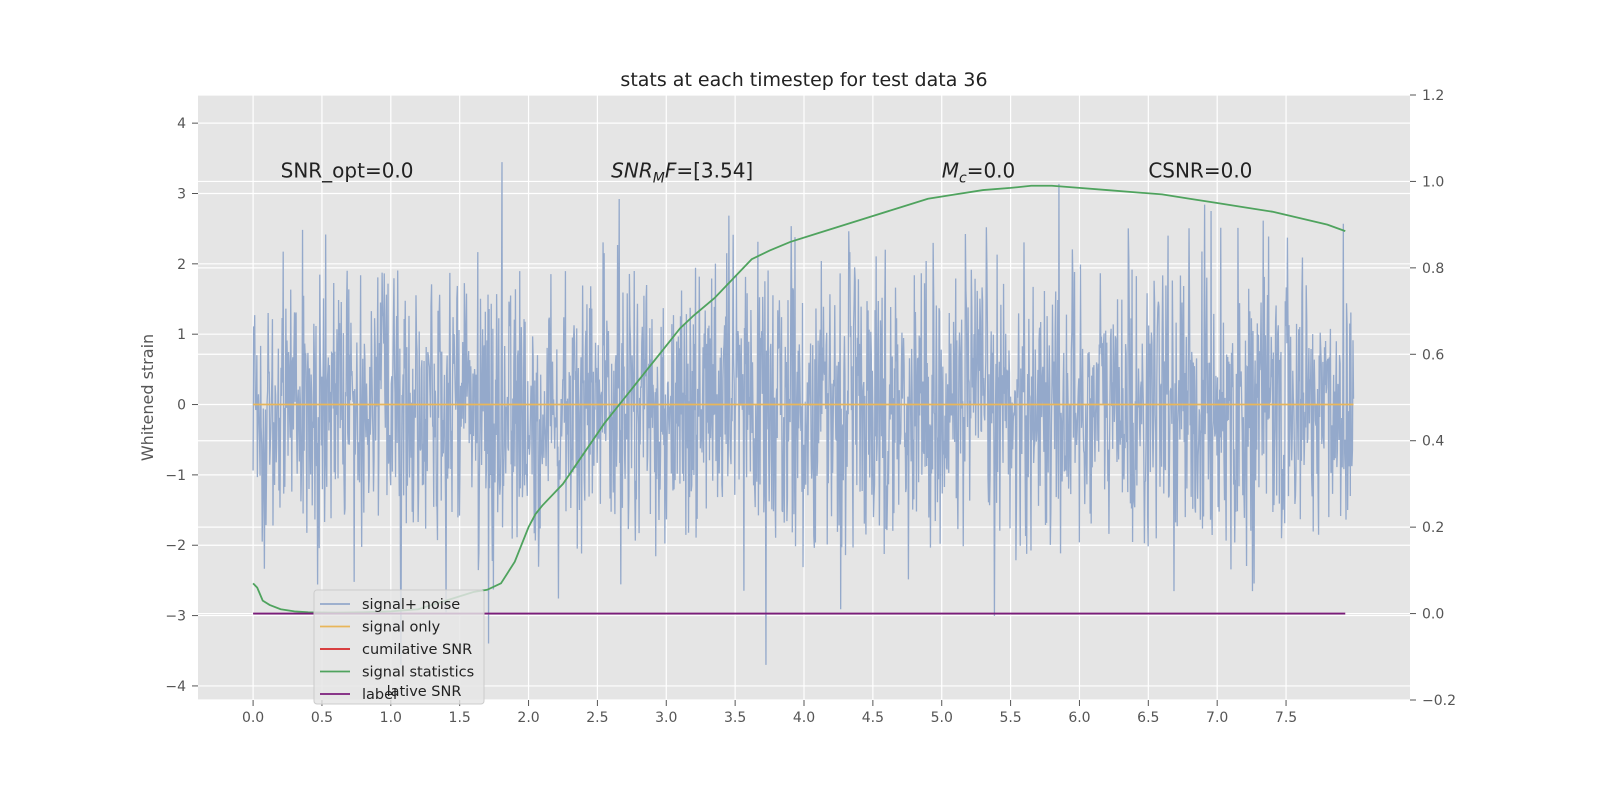  Describe the element at coordinates (735, 718) in the screenshot. I see `x-tick-label: 3.5` at that location.